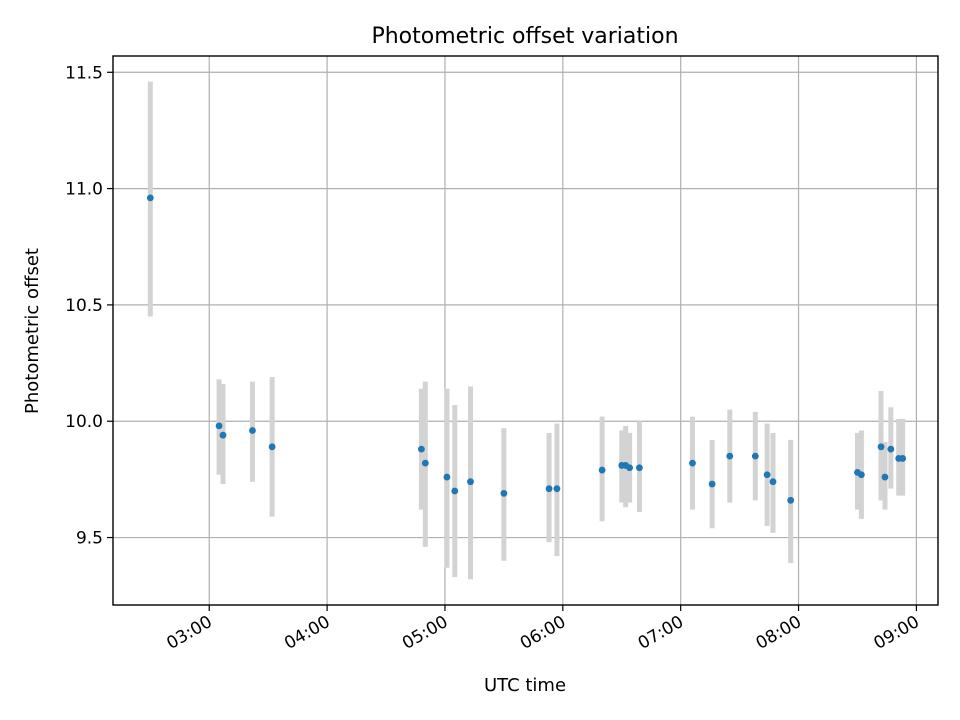 Image resolution: width=960 pixels, height=720 pixels. I want to click on y-axis-label: Photometric offset, so click(32, 331).